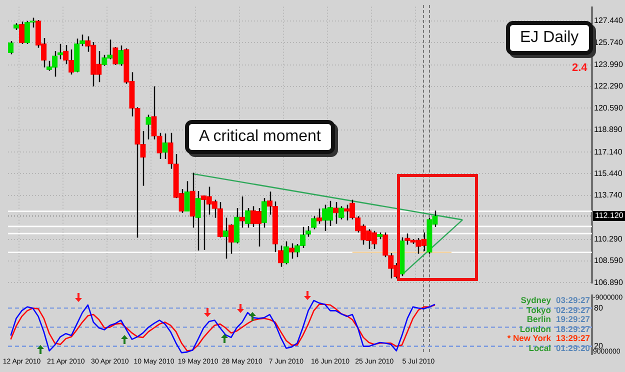  I want to click on y-tick-label: 118.890, so click(608, 129).